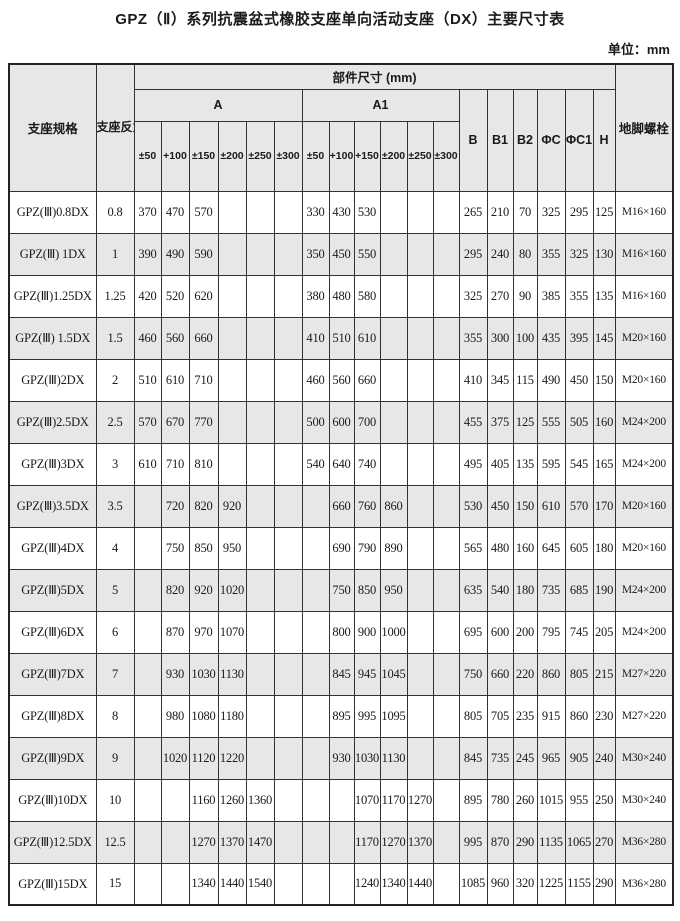 The height and width of the screenshot is (921, 680). Describe the element at coordinates (367, 212) in the screenshot. I see `a1-cell: 530` at that location.